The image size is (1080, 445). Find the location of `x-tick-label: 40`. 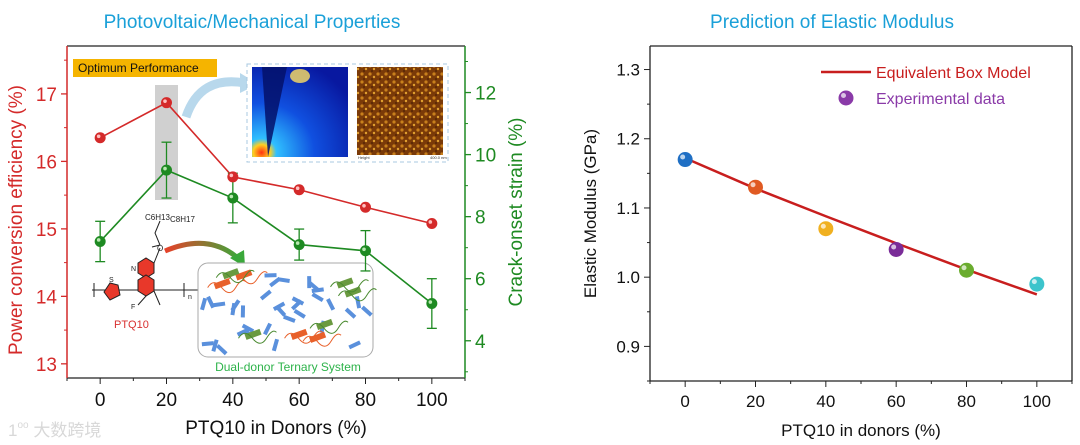

x-tick-label: 40 is located at coordinates (232, 400).